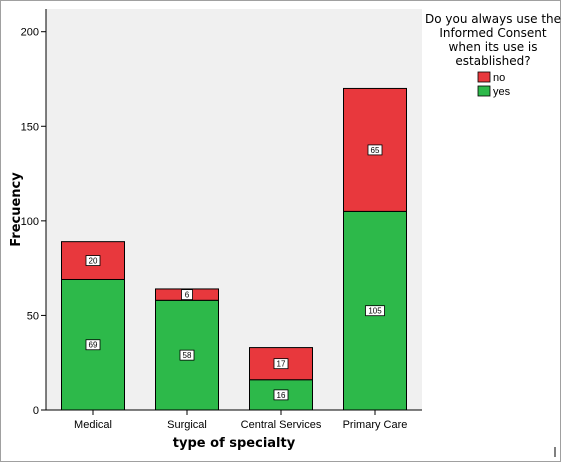  I want to click on y-tick-label-0: 0, so click(36, 411).